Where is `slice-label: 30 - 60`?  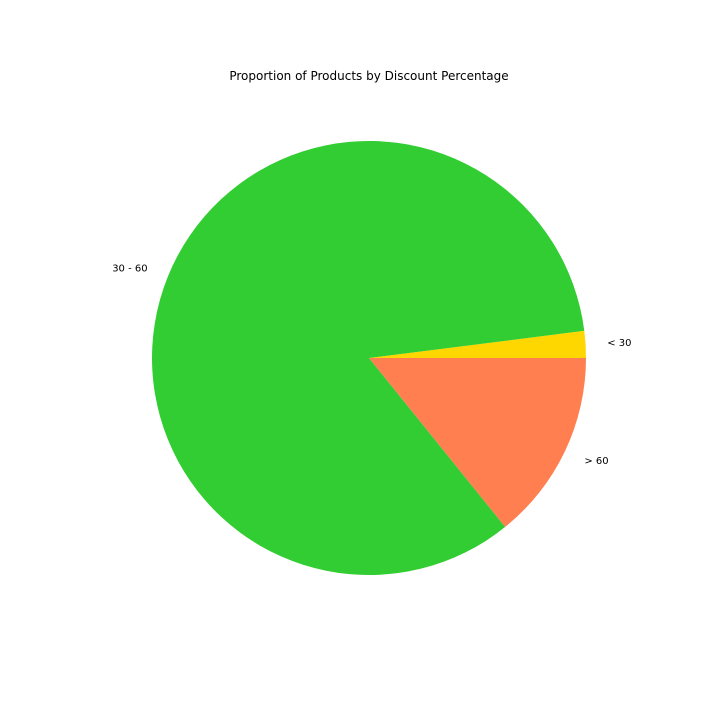
slice-label: 30 - 60 is located at coordinates (129, 269).